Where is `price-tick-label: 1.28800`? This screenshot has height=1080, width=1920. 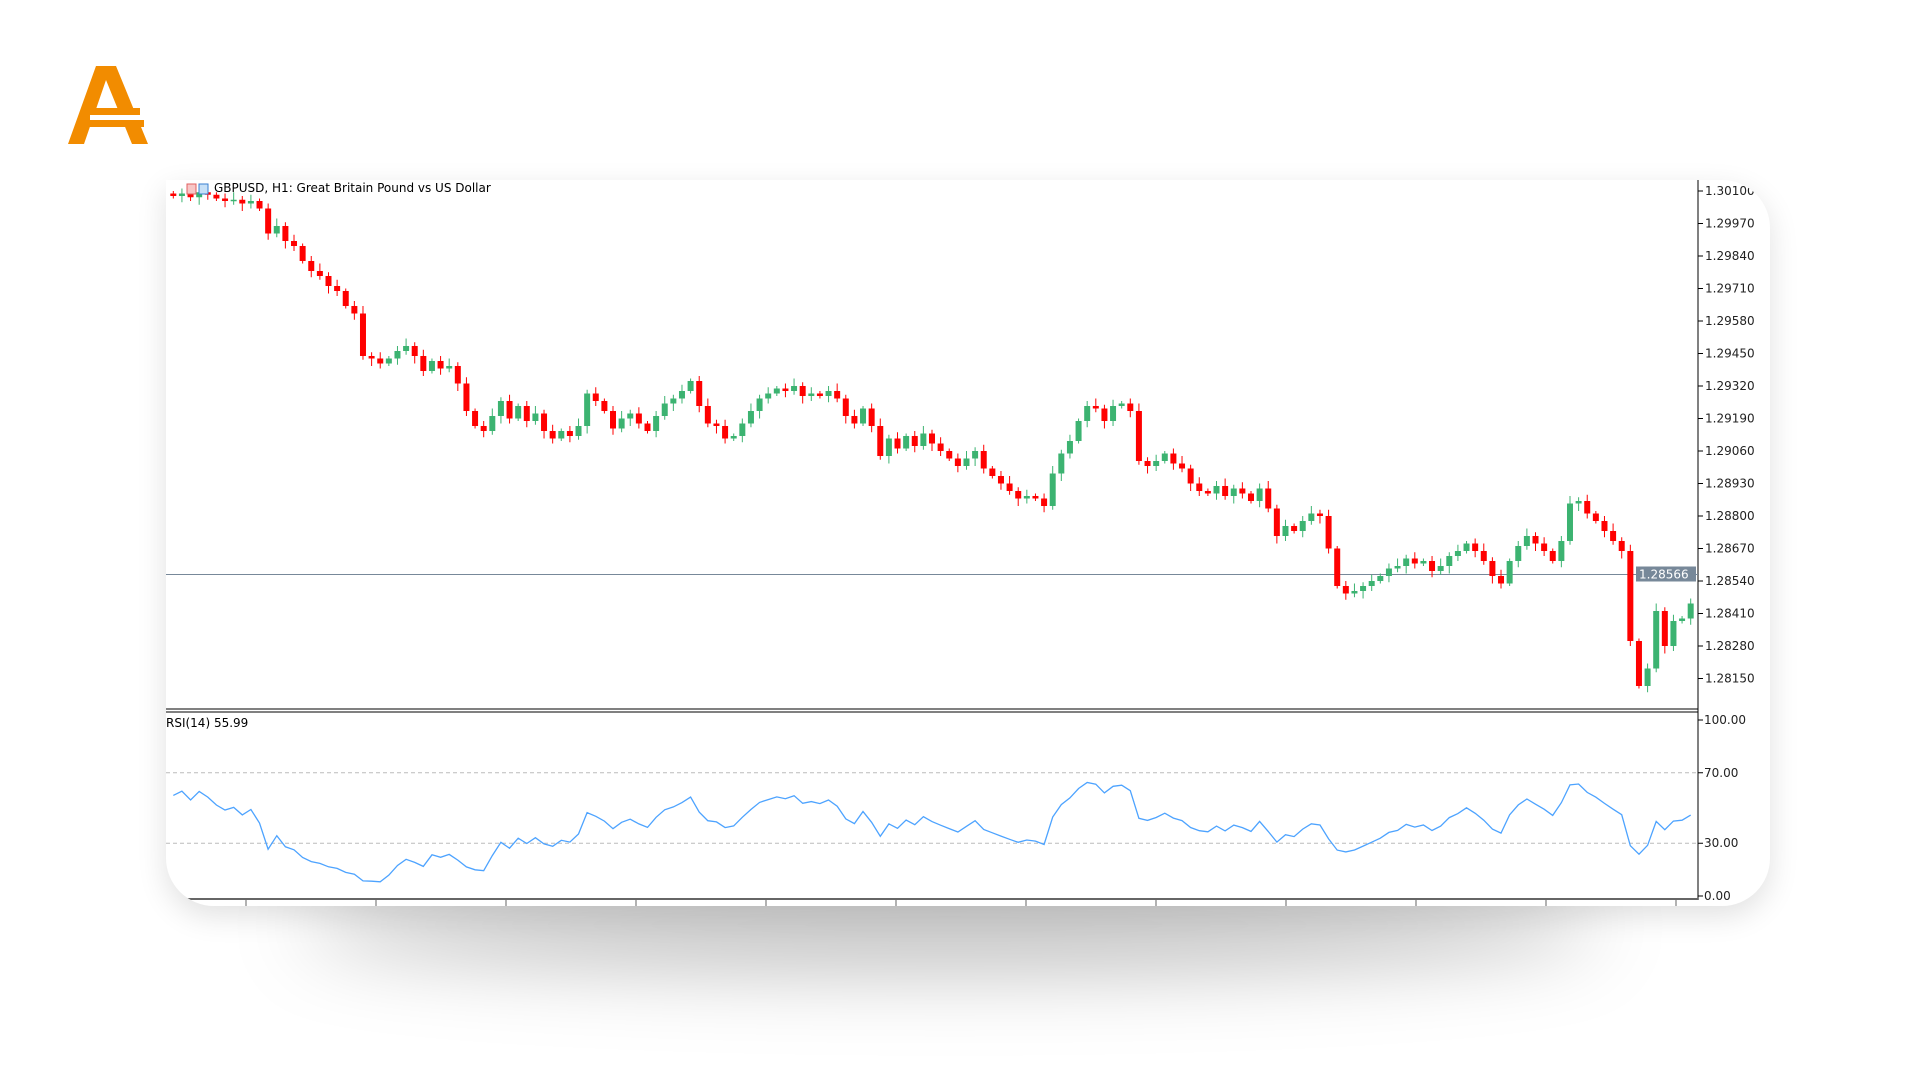 price-tick-label: 1.28800 is located at coordinates (1730, 516).